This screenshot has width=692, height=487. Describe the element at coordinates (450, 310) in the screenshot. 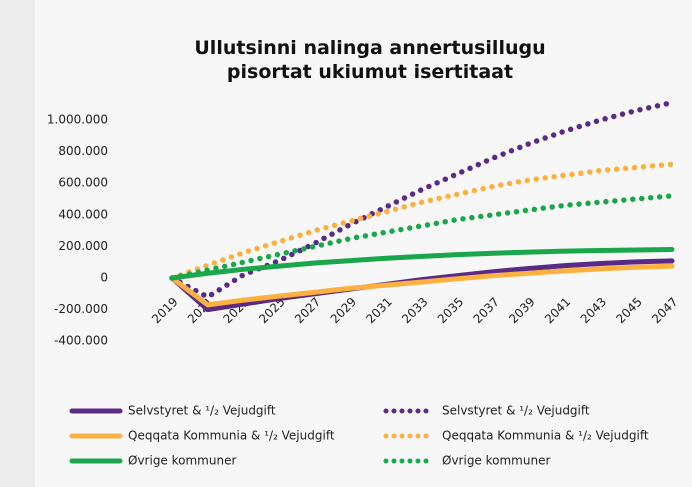

I see `x-tick-label: 2035` at that location.